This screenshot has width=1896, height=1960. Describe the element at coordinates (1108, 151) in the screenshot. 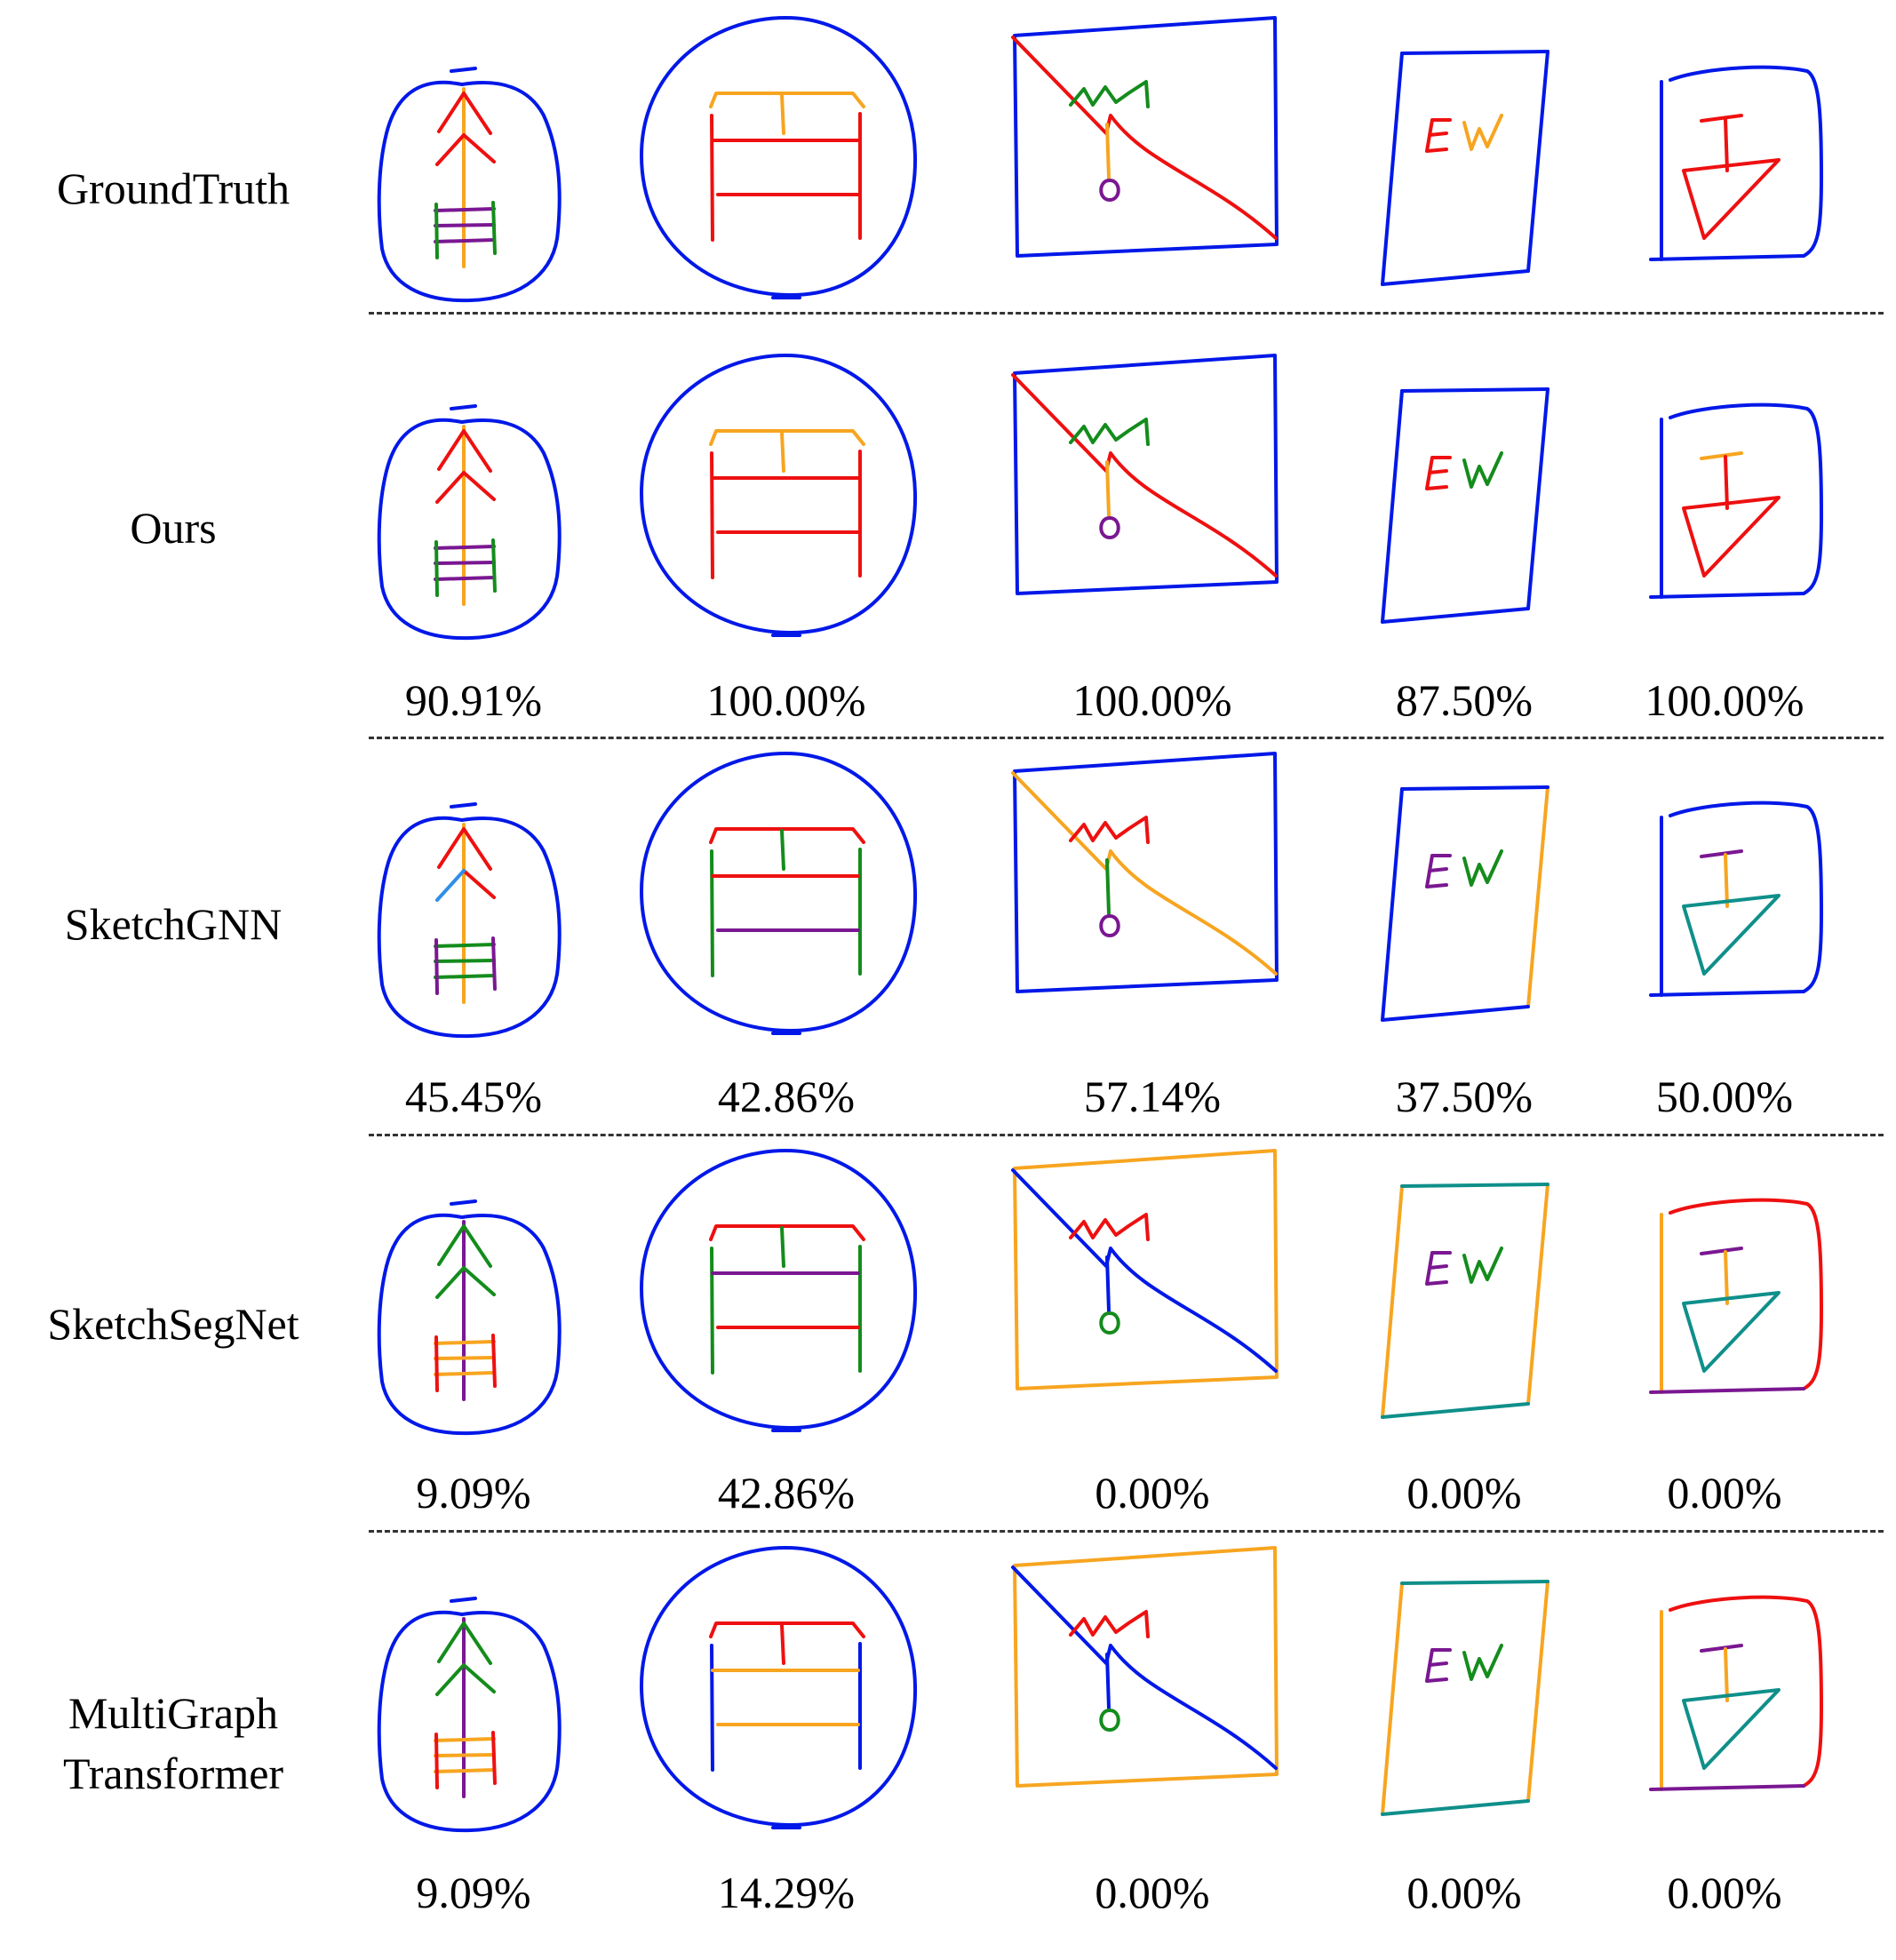

I see `rect-stem-stroke` at that location.